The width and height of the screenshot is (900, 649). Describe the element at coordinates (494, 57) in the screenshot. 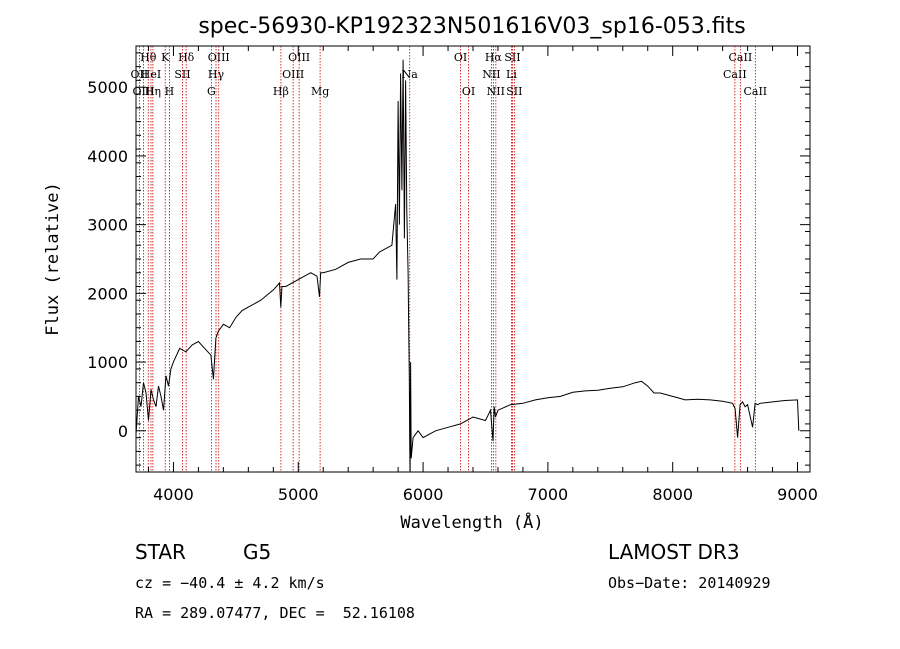

I see `line-label: Hα` at that location.